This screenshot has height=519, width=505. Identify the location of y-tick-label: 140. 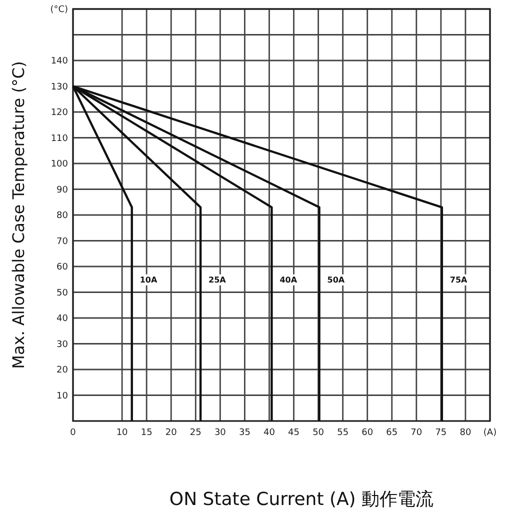
(59, 61).